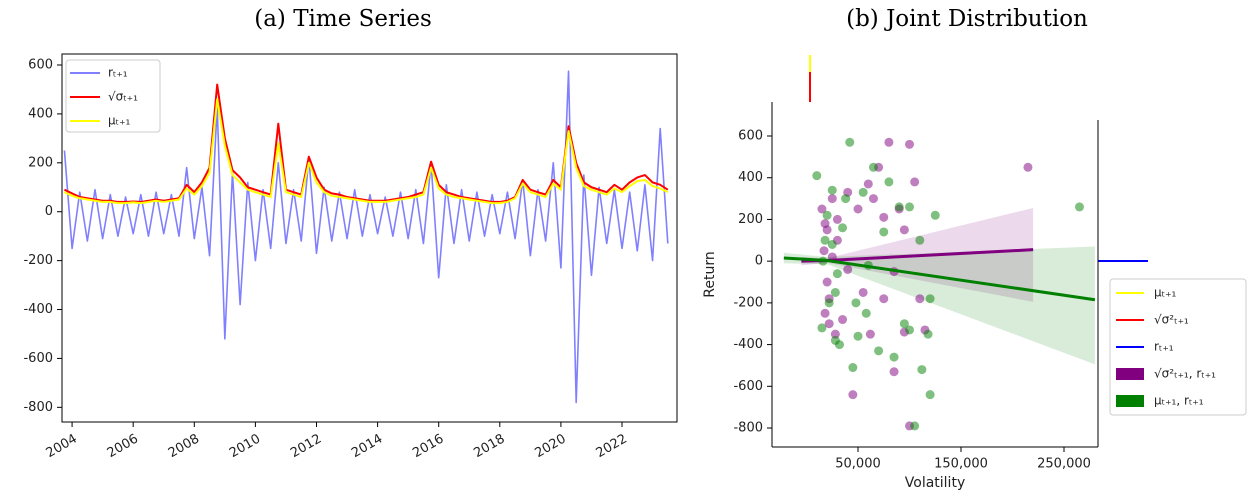 The image size is (1250, 495). I want to click on x-tick-label: 2016, so click(428, 447).